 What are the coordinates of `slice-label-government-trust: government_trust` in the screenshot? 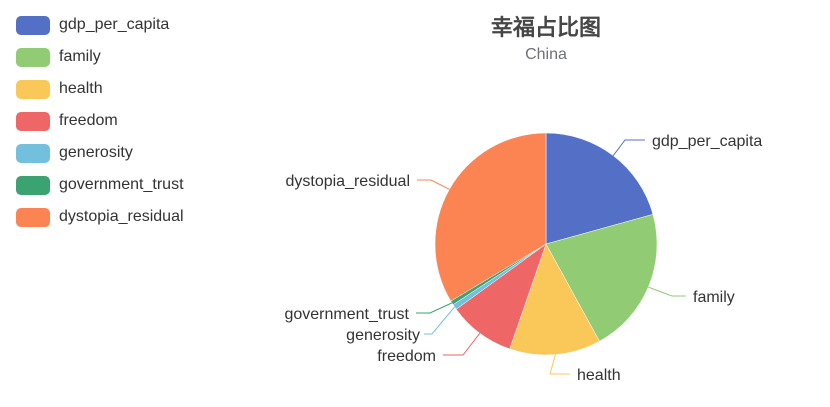 It's located at (346, 314).